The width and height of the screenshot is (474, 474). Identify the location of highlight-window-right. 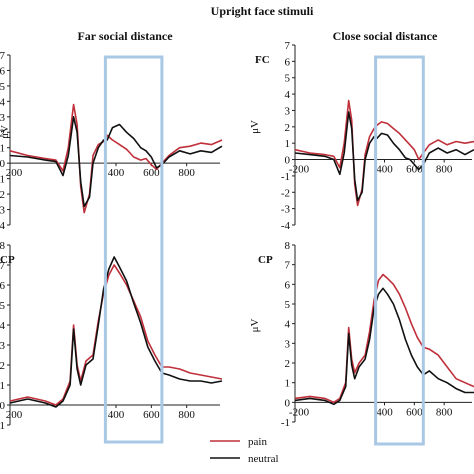
(399, 250).